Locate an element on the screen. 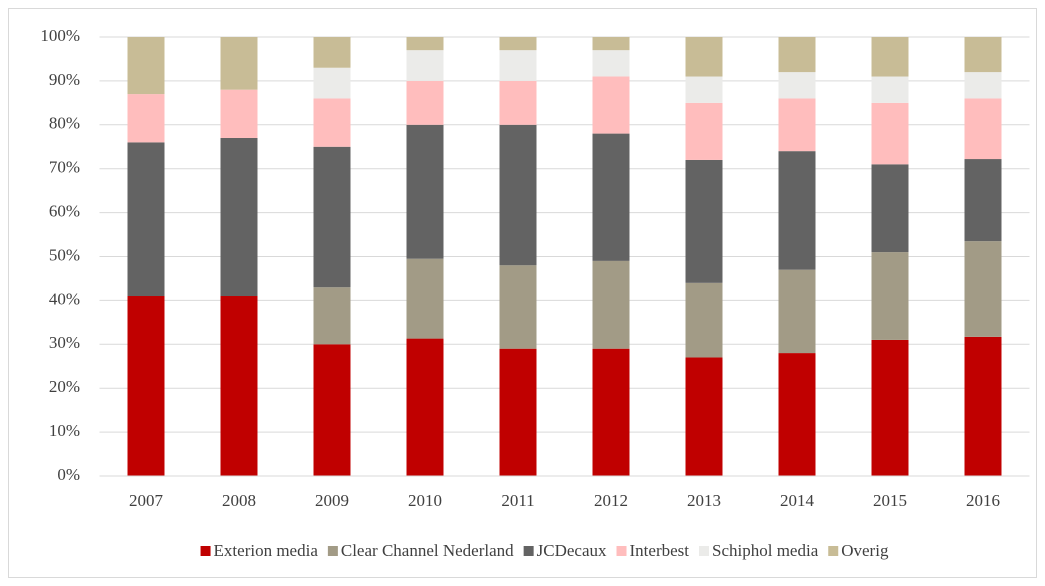  x-tick-label: 2015 is located at coordinates (890, 500).